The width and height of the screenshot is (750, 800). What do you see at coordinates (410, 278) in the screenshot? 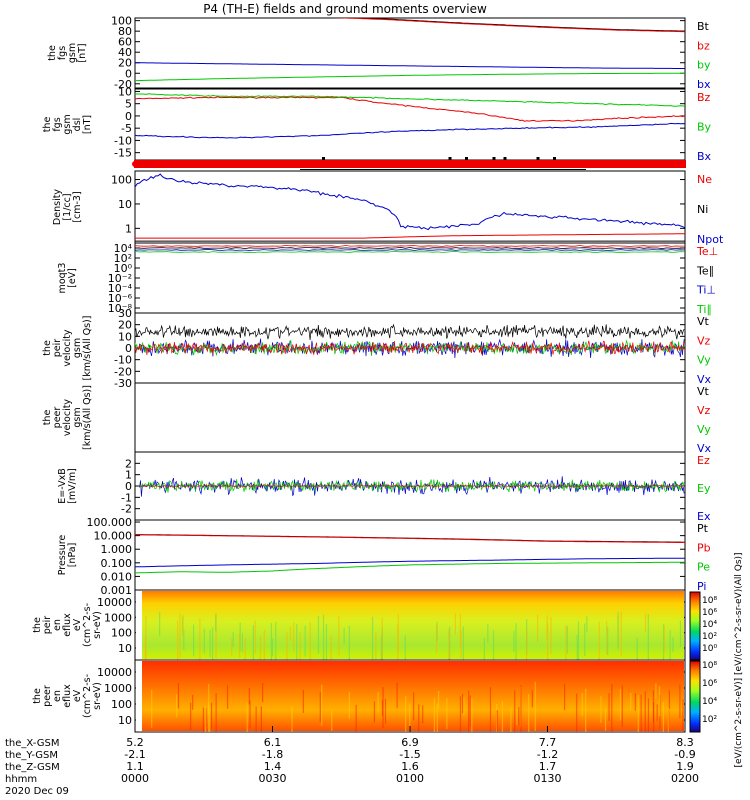
I see `panel-frame-moments-temperature` at bounding box center [410, 278].